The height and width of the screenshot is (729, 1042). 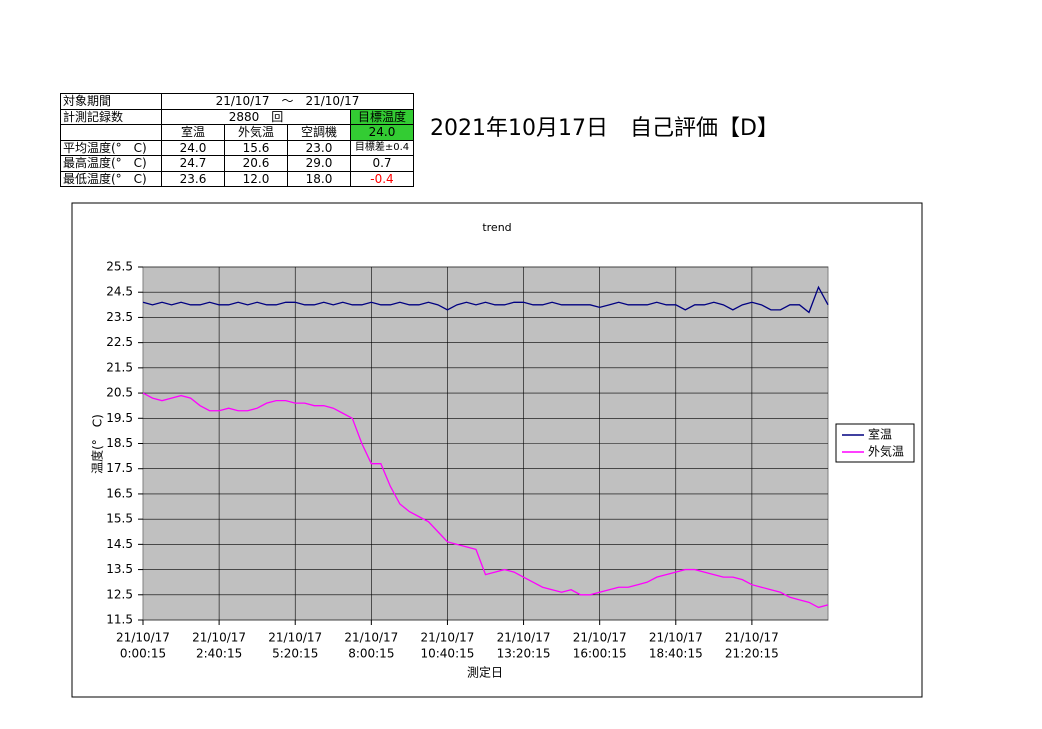 I want to click on series-line, so click(x=485, y=299).